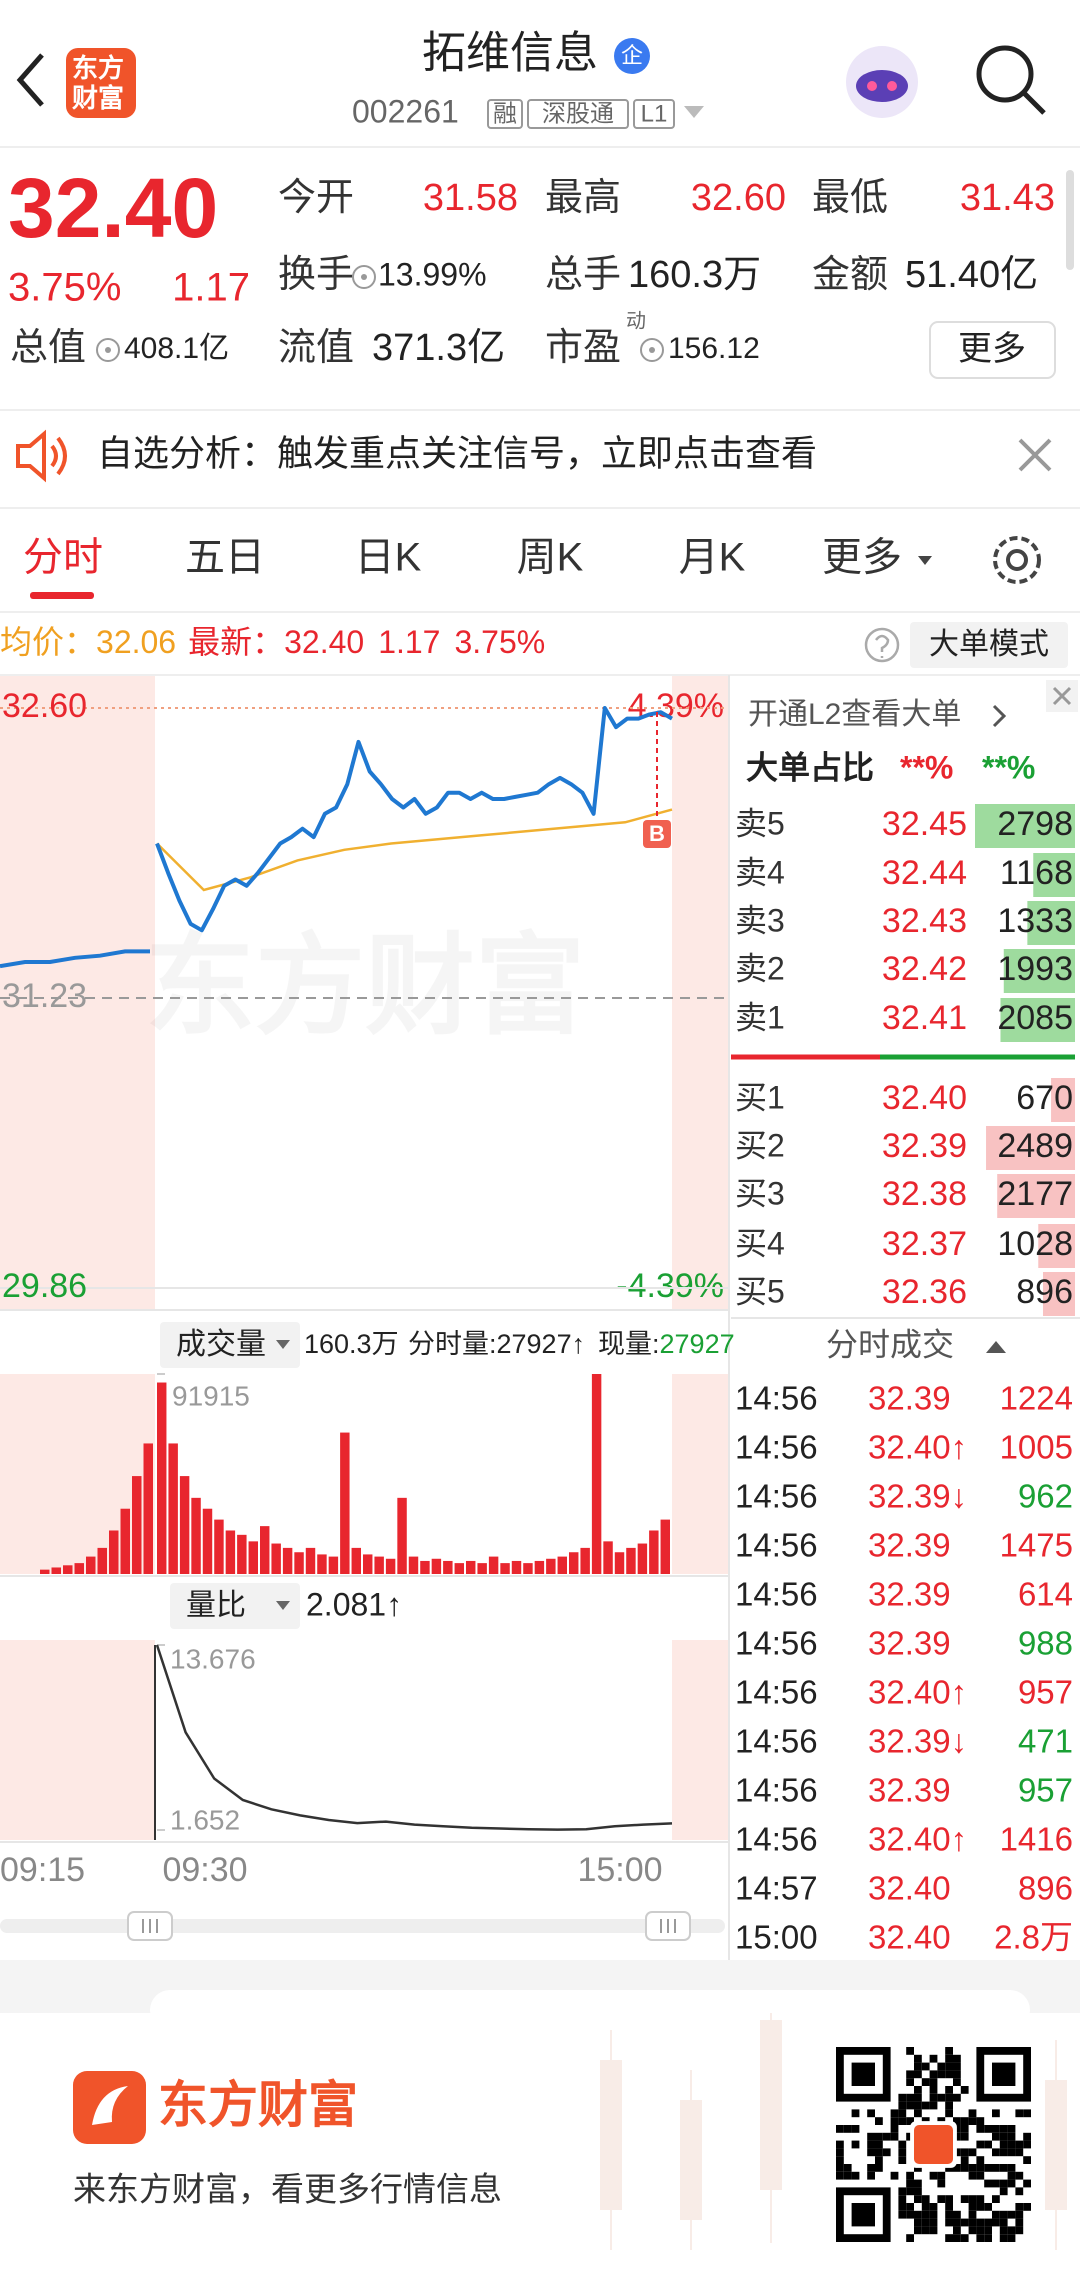  Describe the element at coordinates (850, 275) in the screenshot. I see `stat-label: 金额` at that location.